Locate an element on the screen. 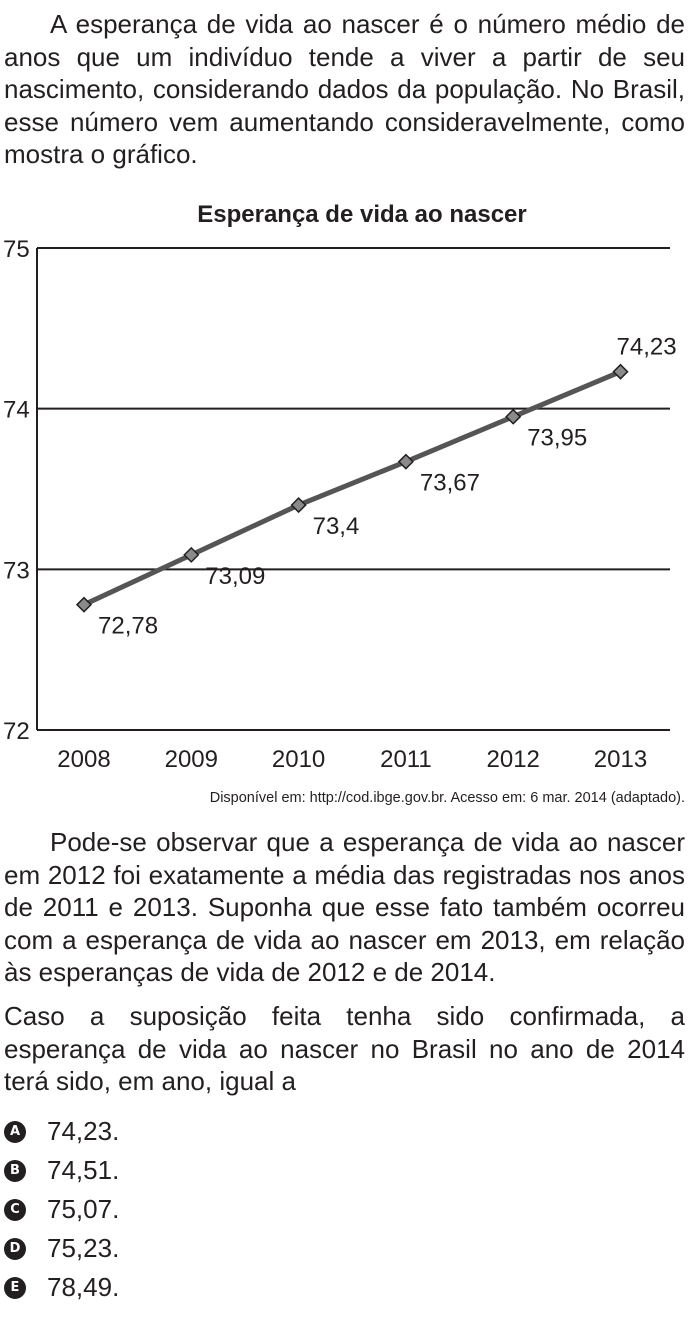 The height and width of the screenshot is (1317, 696). option-b: B 74,51. is located at coordinates (304, 1170).